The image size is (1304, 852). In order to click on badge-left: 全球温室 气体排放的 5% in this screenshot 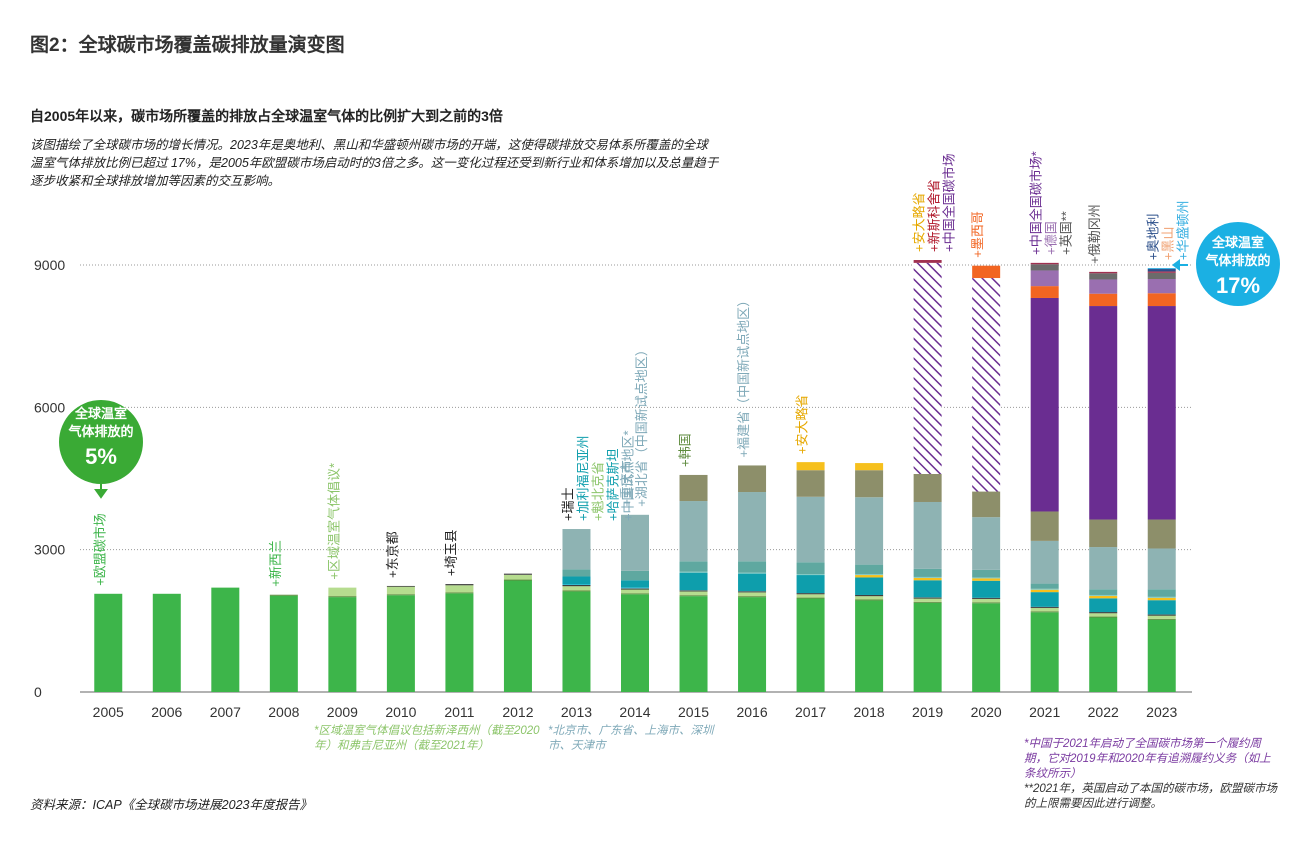, I will do `click(101, 449)`.